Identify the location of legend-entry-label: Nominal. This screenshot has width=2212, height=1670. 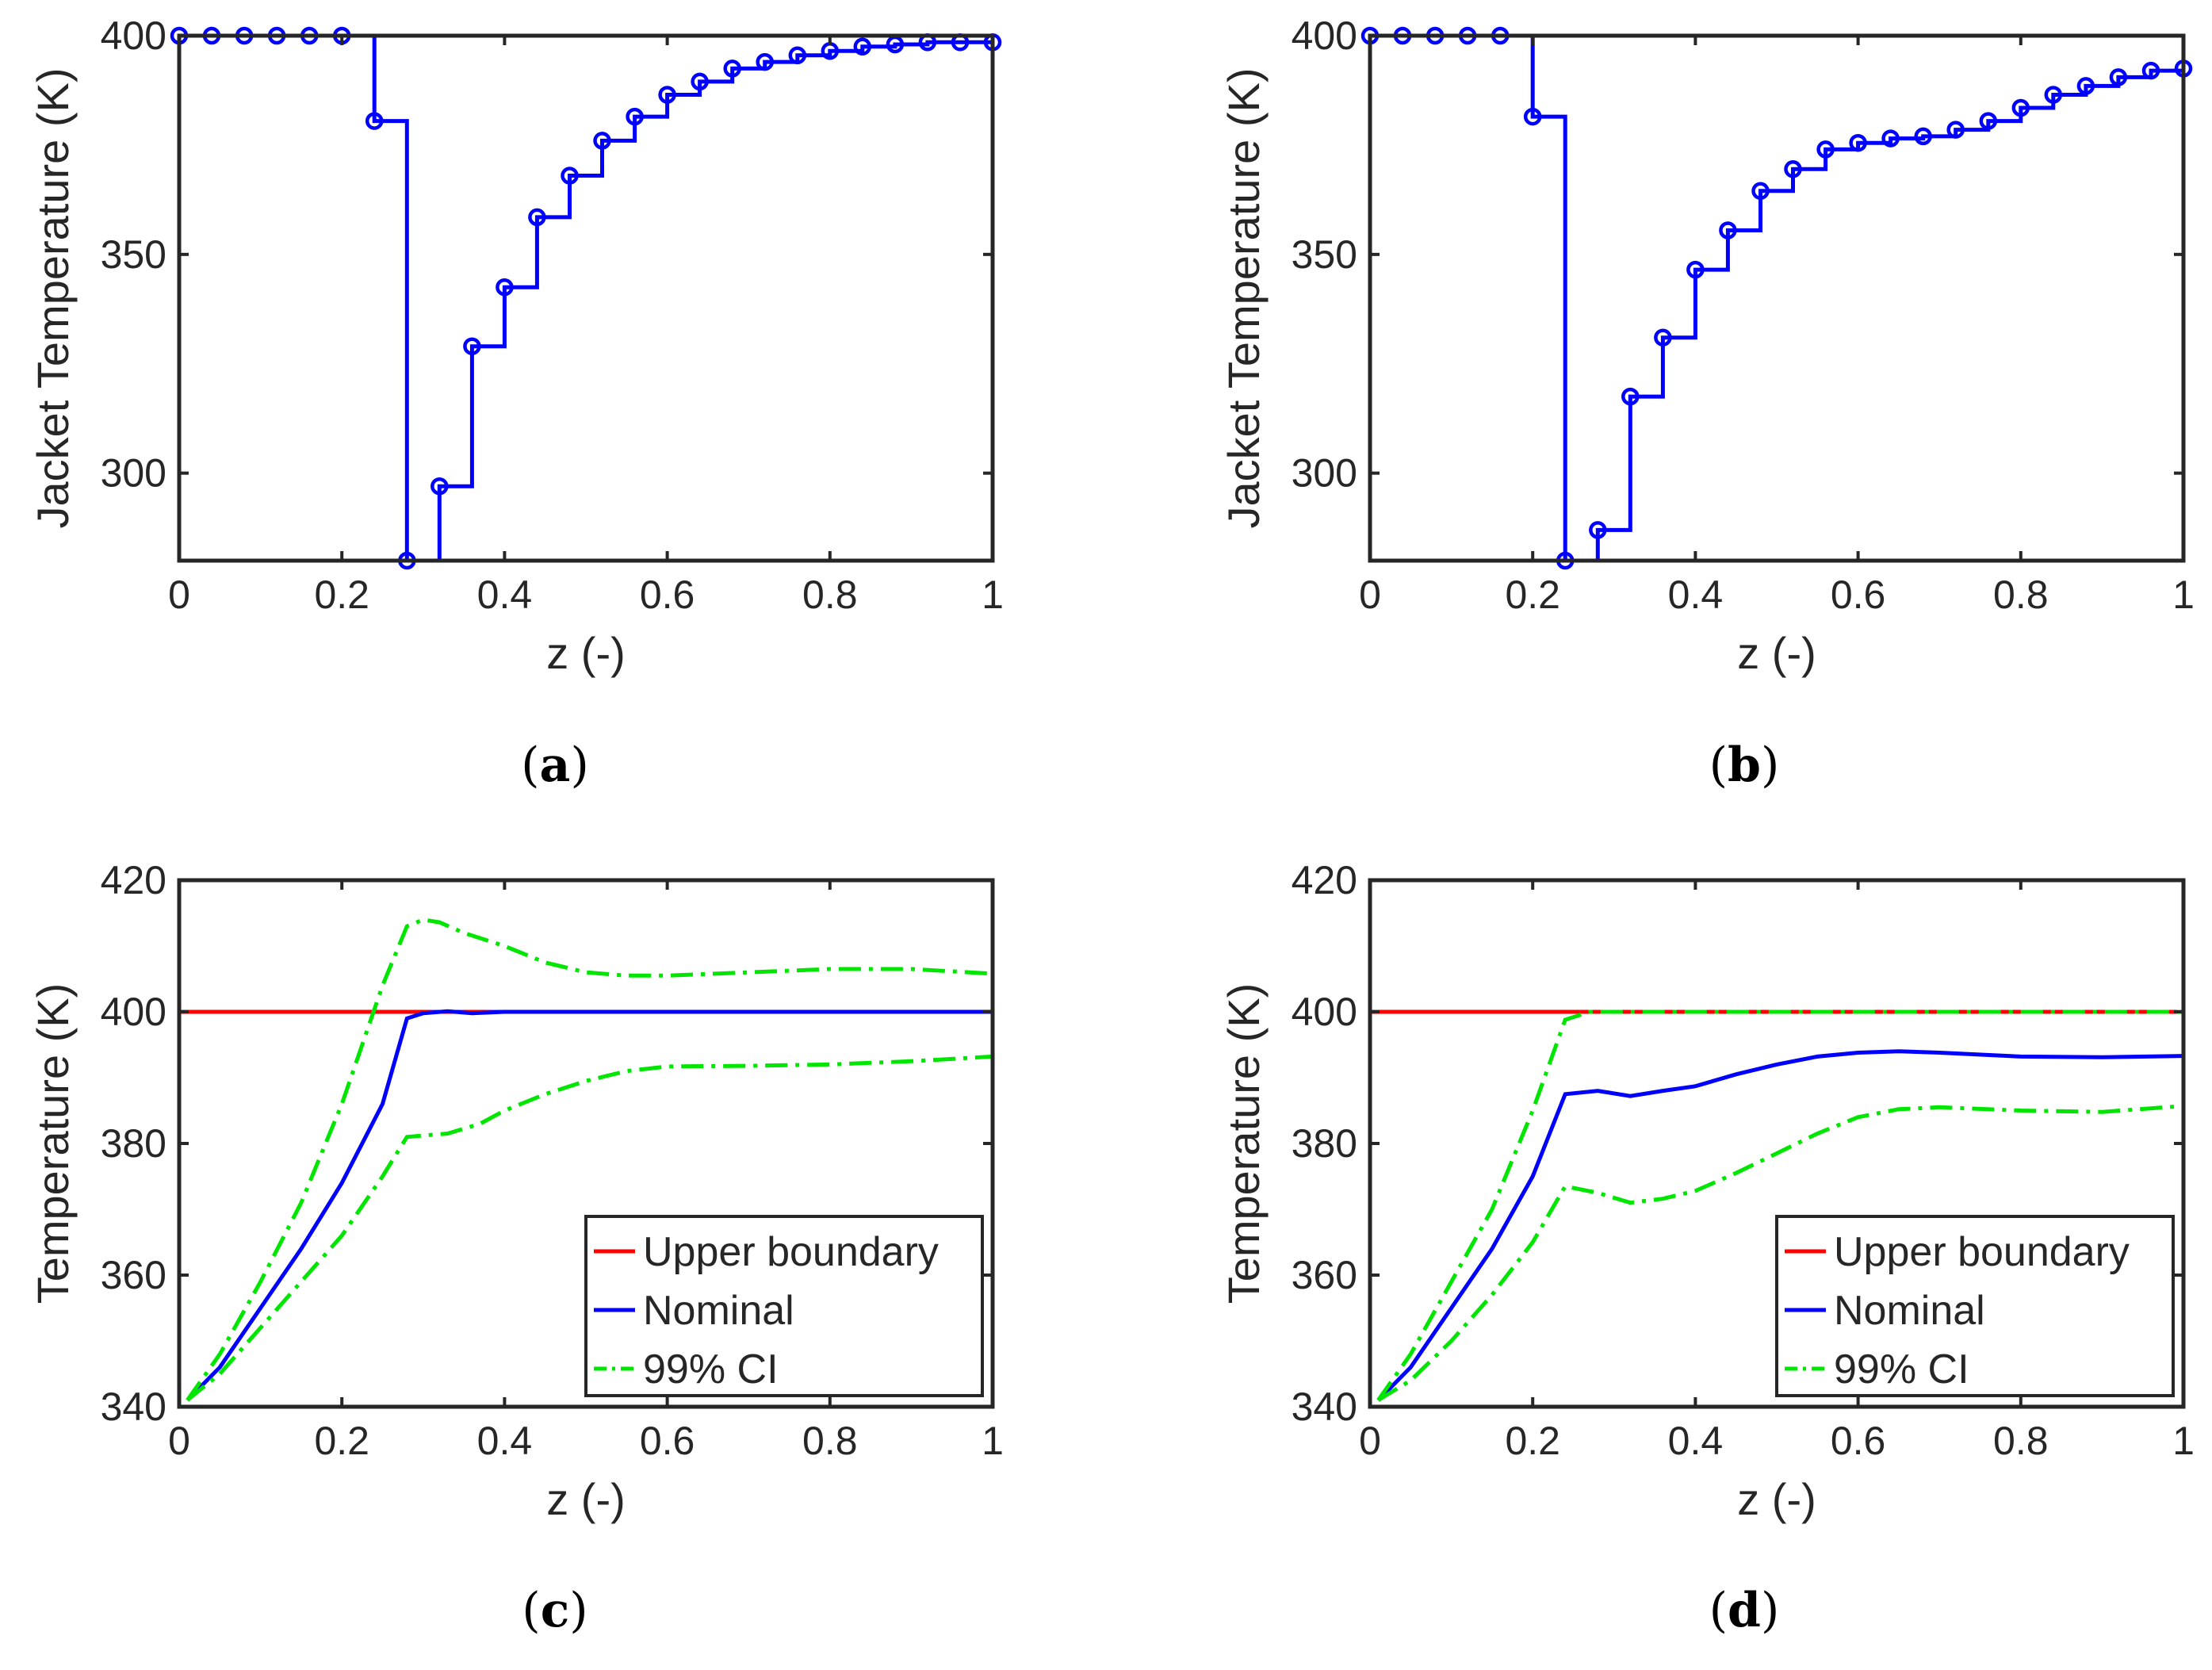
(719, 1311).